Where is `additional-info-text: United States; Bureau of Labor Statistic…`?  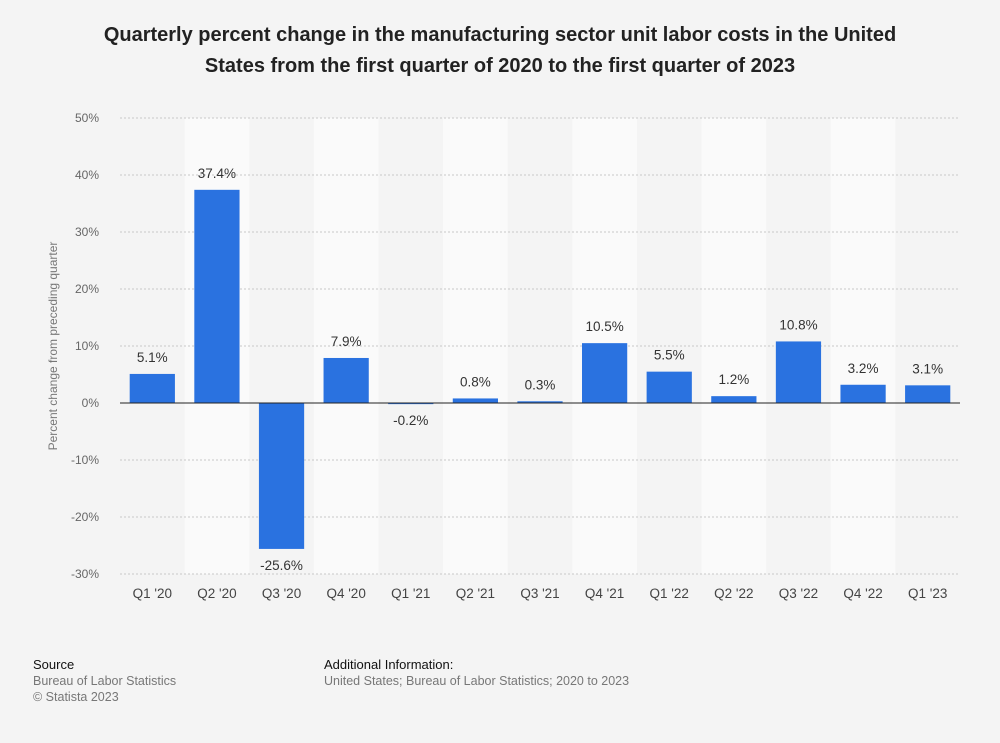 additional-info-text: United States; Bureau of Labor Statistic… is located at coordinates (477, 681).